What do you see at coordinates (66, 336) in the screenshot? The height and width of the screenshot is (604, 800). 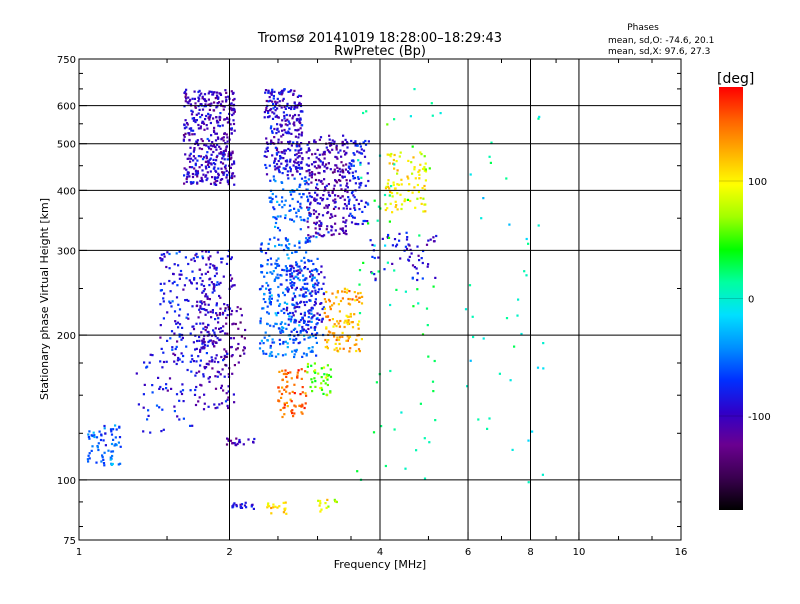 I see `y-tick-label: 200` at bounding box center [66, 336].